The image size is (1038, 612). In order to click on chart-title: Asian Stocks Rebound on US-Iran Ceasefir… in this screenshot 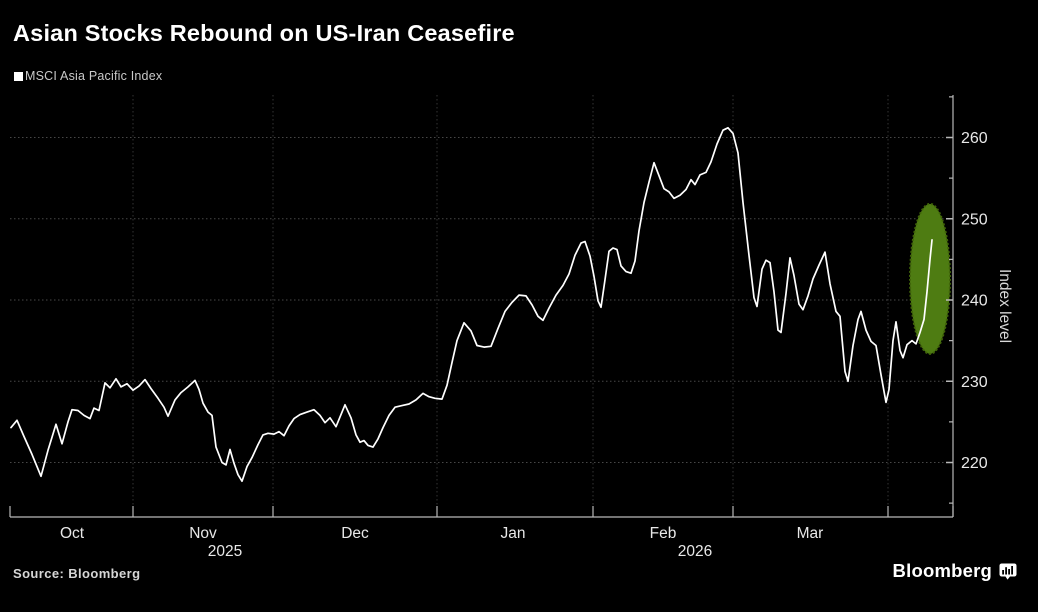, I will do `click(264, 33)`.